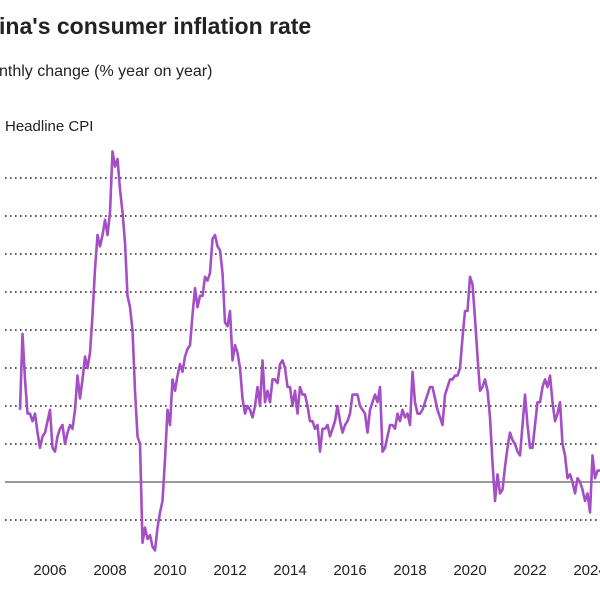  I want to click on x-tick-label: 2006, so click(49, 570).